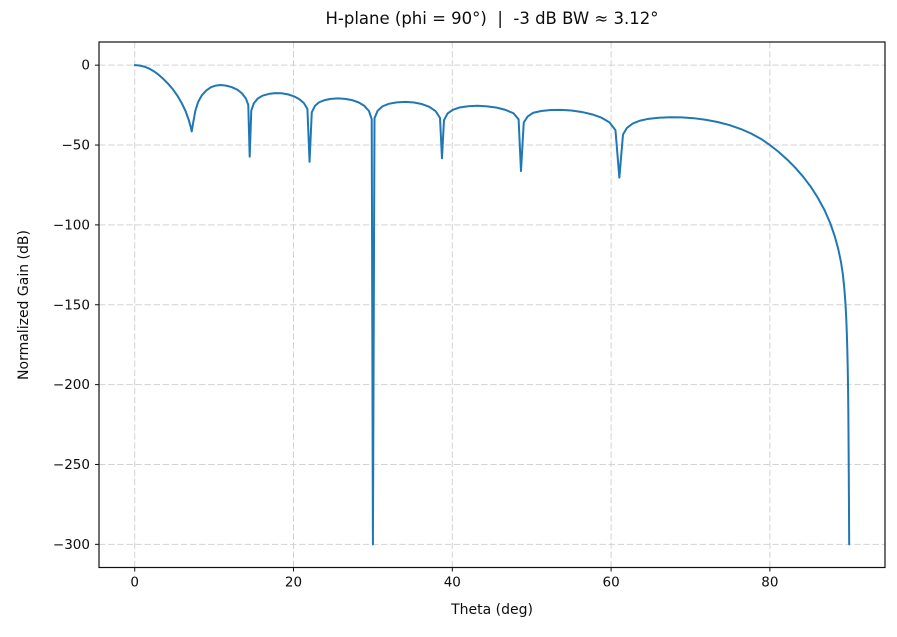  Describe the element at coordinates (71, 385) in the screenshot. I see `y-tick-label: −200` at that location.